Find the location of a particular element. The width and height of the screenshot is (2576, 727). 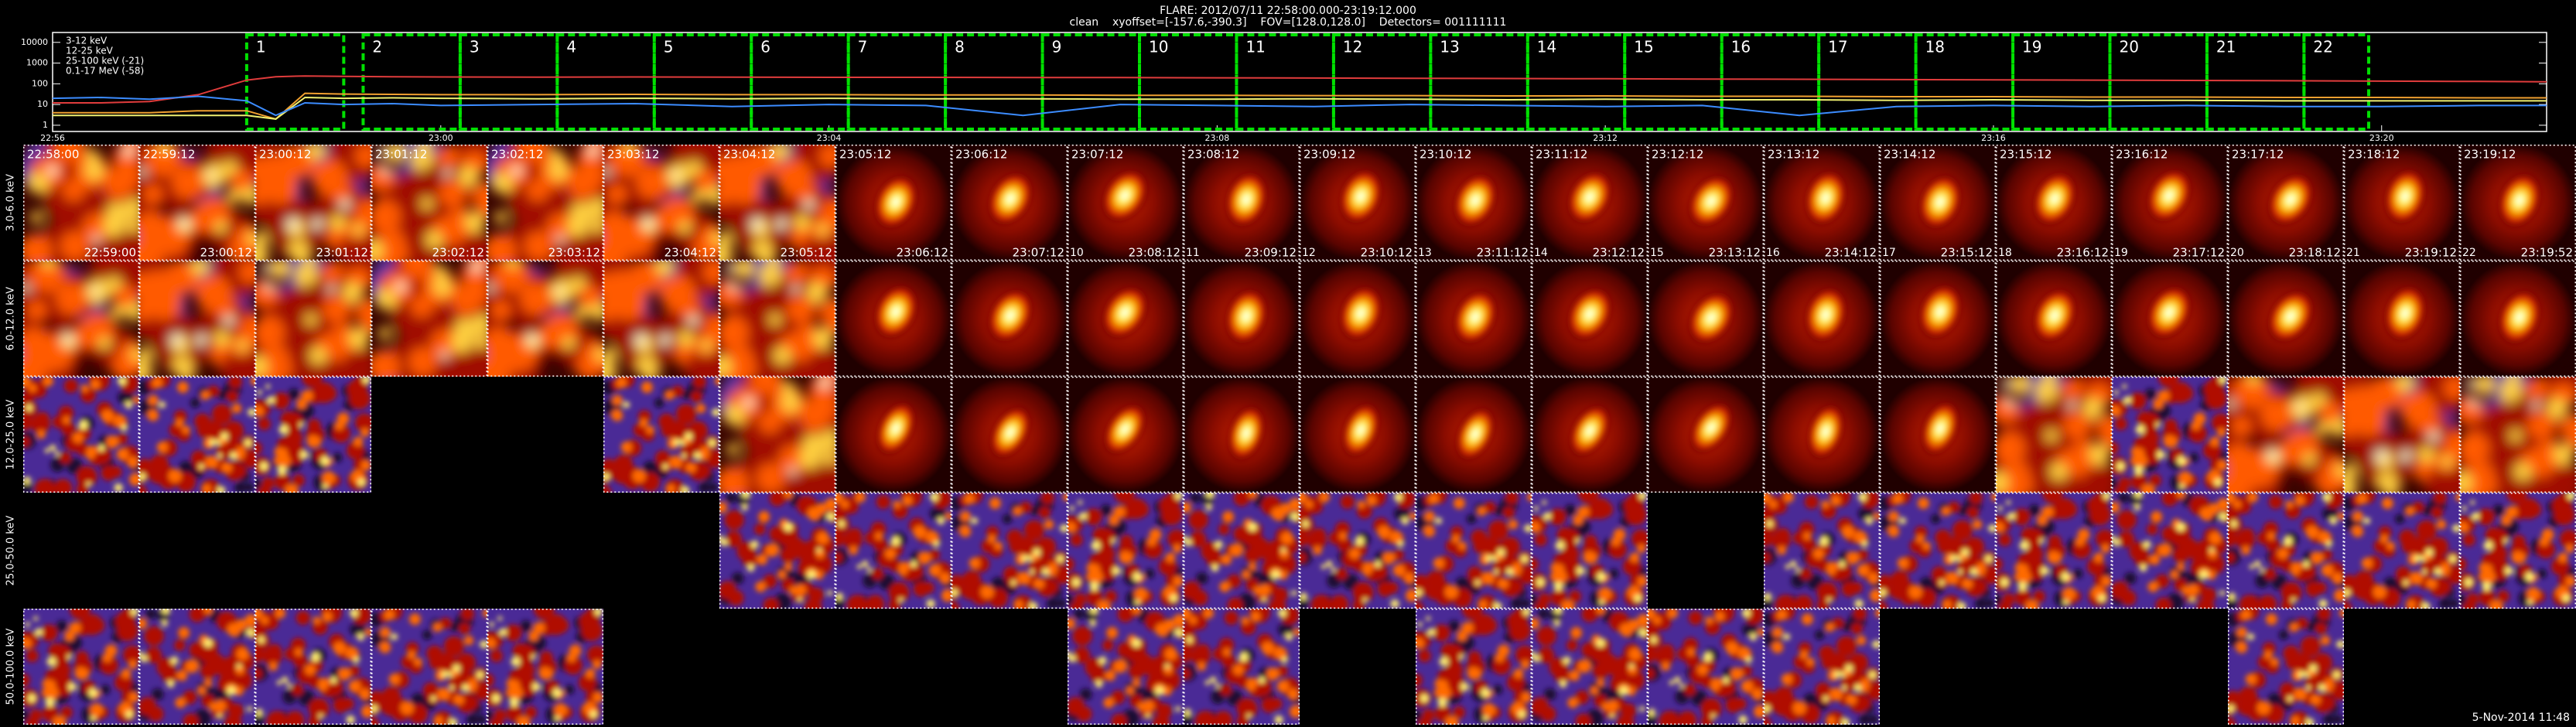

tile-start-time: 23:03:12 is located at coordinates (633, 155).